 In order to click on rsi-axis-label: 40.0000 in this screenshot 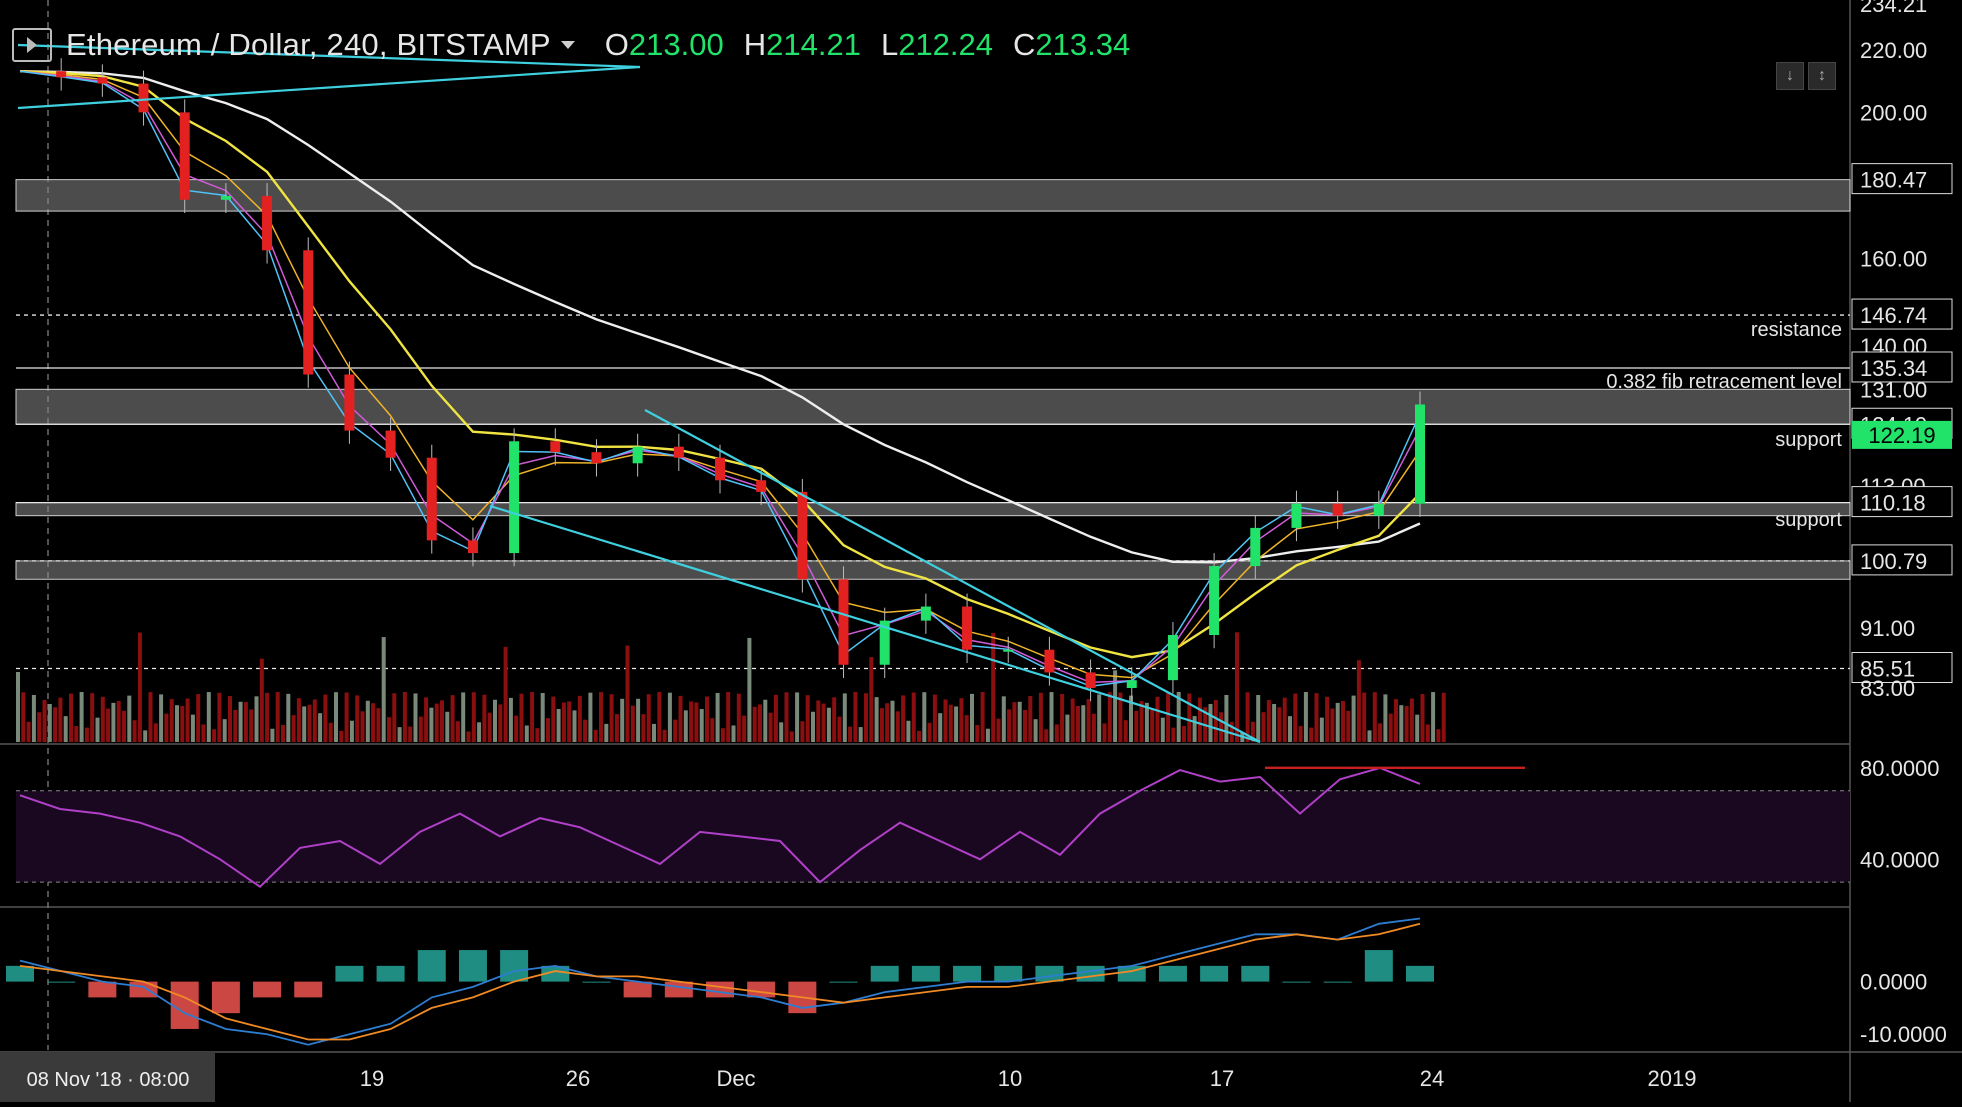, I will do `click(1900, 859)`.